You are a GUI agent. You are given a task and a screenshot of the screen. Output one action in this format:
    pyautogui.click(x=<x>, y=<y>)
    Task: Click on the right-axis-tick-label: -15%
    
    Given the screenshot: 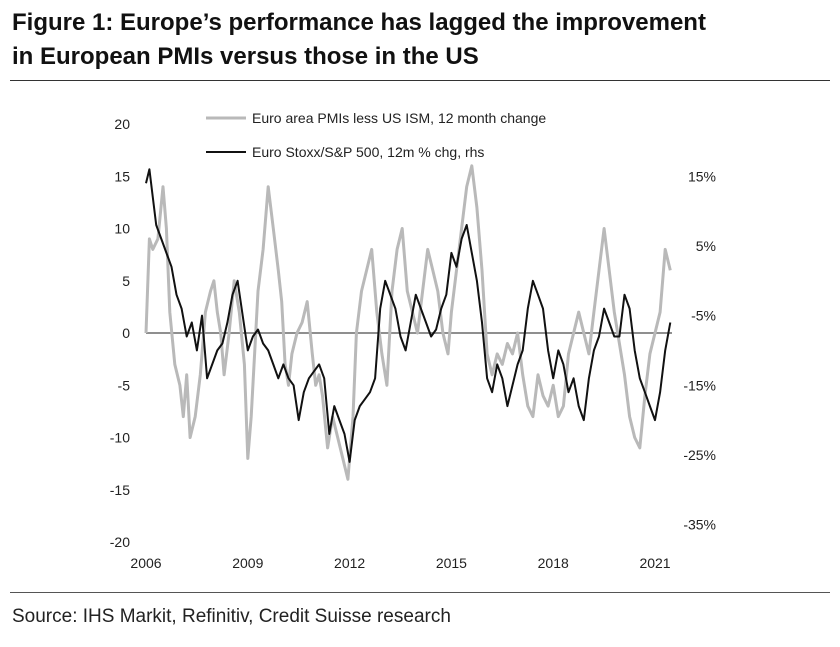 What is the action you would take?
    pyautogui.click(x=699, y=385)
    